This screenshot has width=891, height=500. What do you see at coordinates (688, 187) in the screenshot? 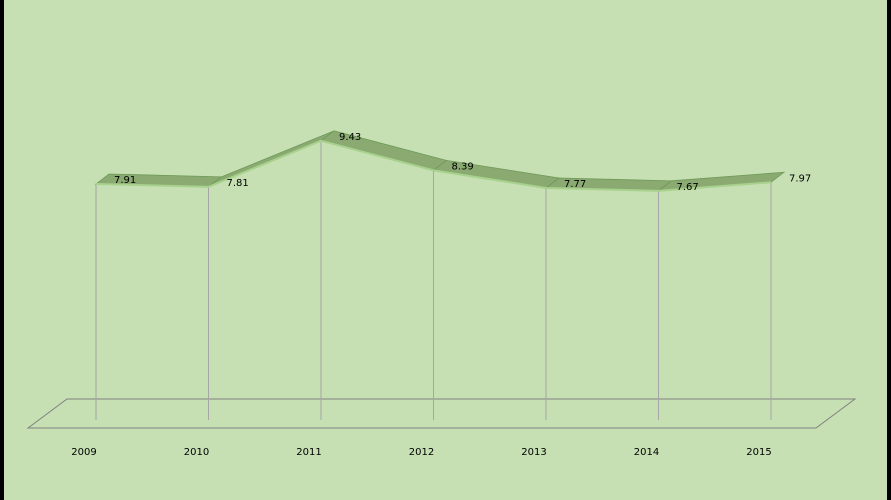
I see `data-label-2014: 7.67` at bounding box center [688, 187].